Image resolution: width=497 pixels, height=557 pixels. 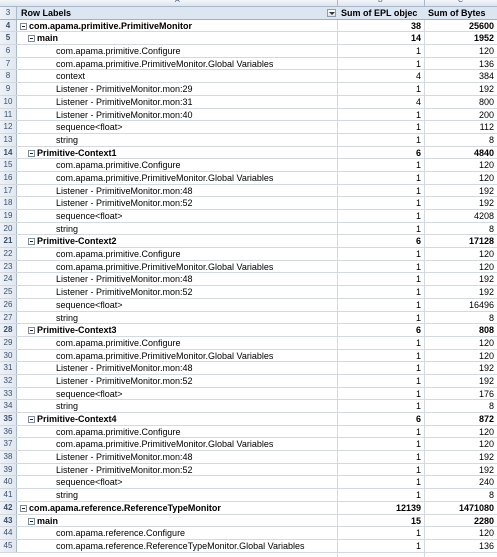 I want to click on row-number: 5, so click(x=8, y=38).